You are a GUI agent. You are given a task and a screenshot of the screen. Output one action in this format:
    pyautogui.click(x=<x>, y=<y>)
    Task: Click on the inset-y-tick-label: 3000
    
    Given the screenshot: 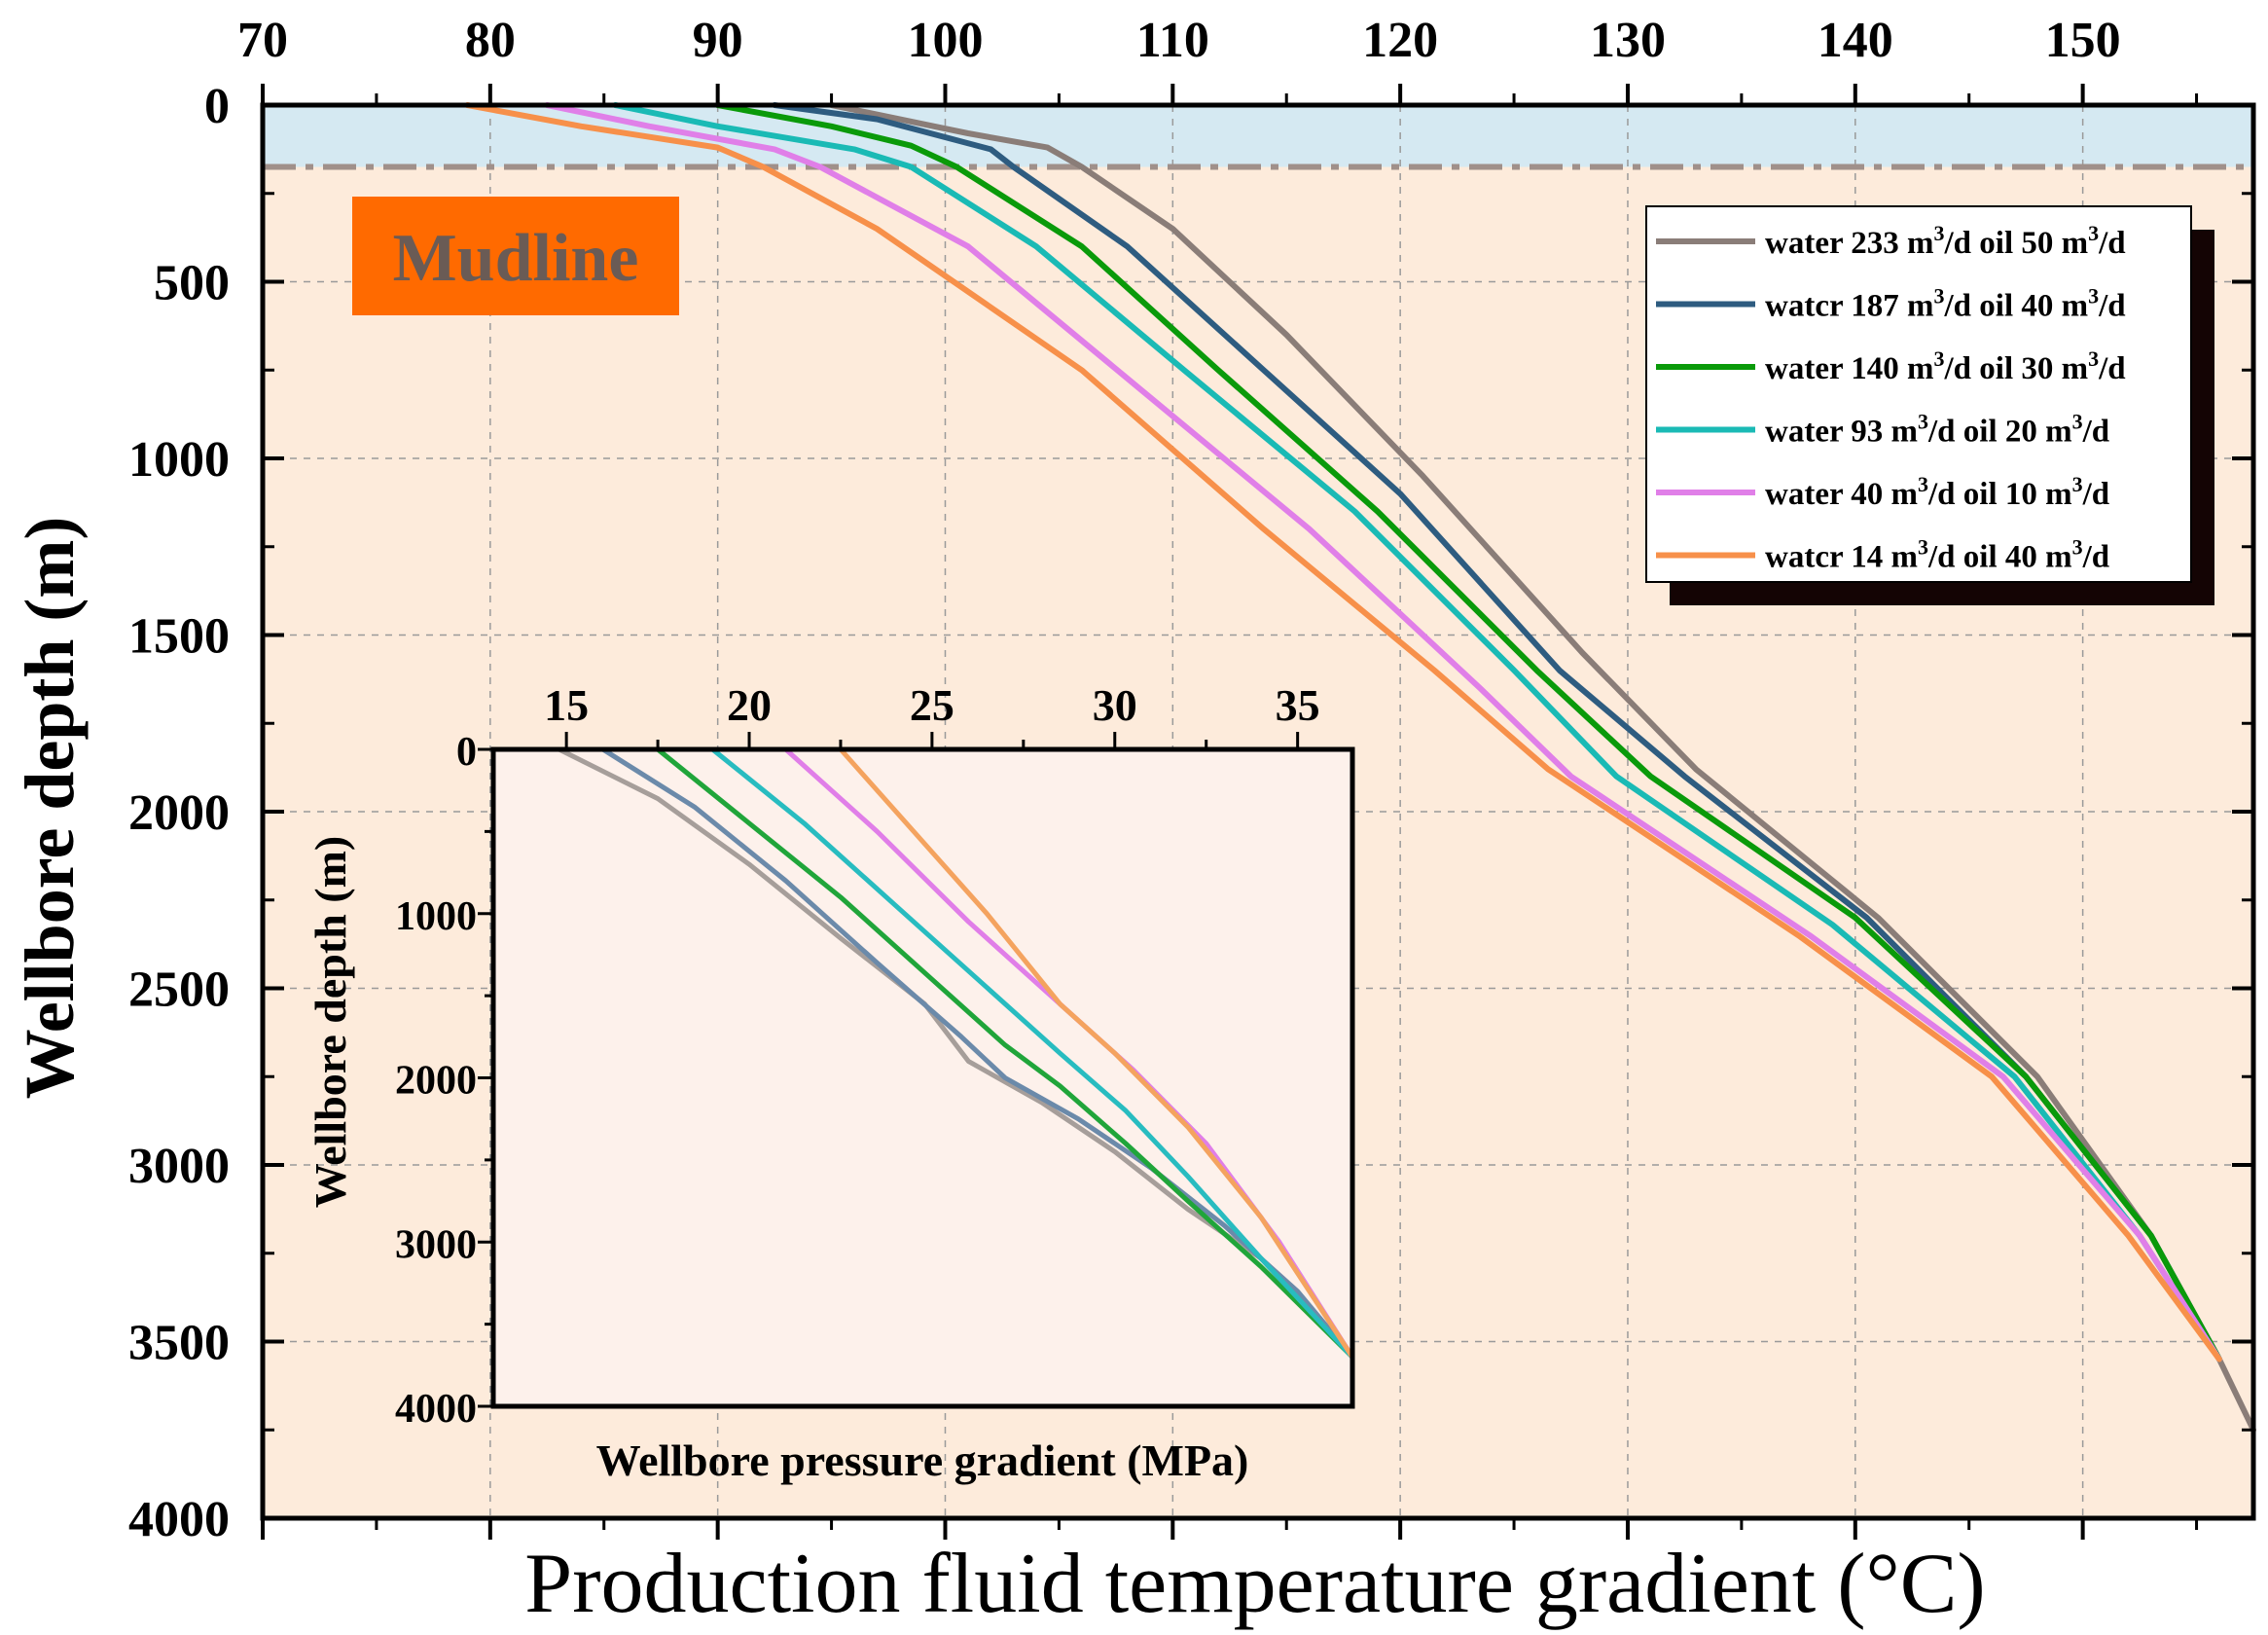 What is the action you would take?
    pyautogui.click(x=436, y=1244)
    